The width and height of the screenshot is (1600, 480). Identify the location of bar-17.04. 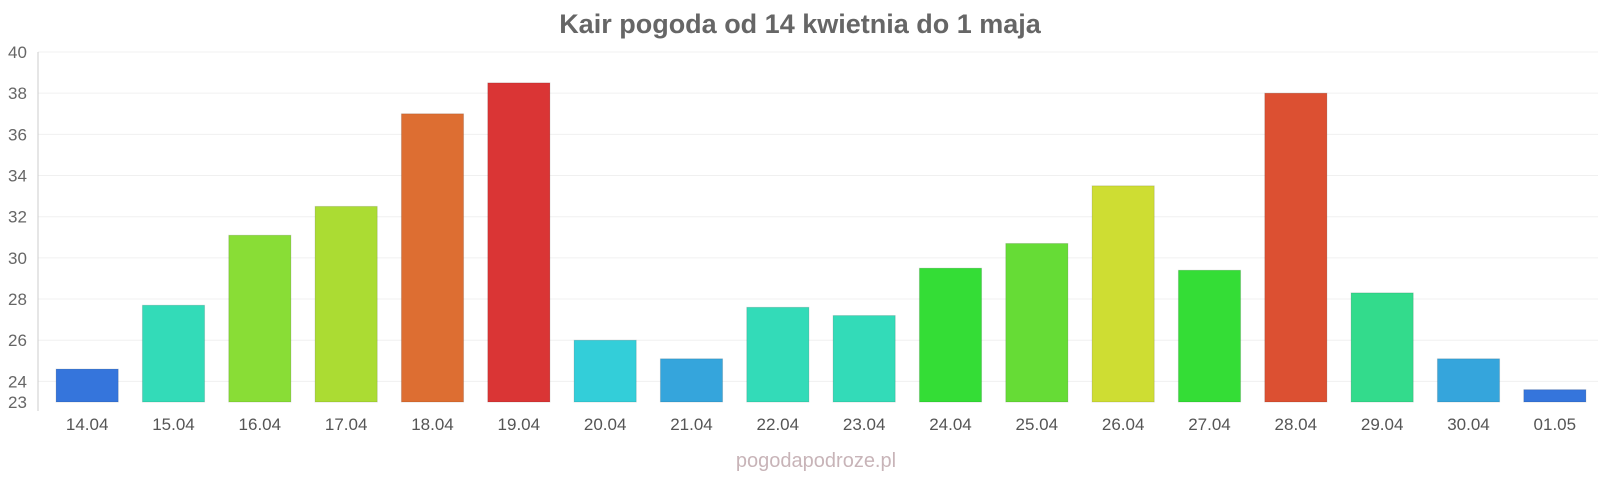
(346, 304).